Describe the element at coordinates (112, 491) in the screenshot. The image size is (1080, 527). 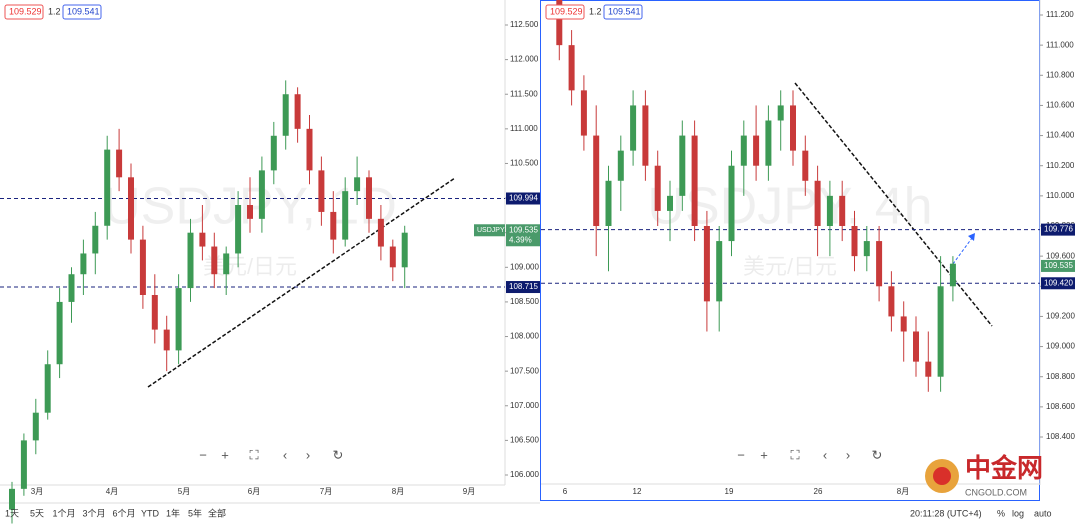
I see `x-tick-label: 4月` at that location.